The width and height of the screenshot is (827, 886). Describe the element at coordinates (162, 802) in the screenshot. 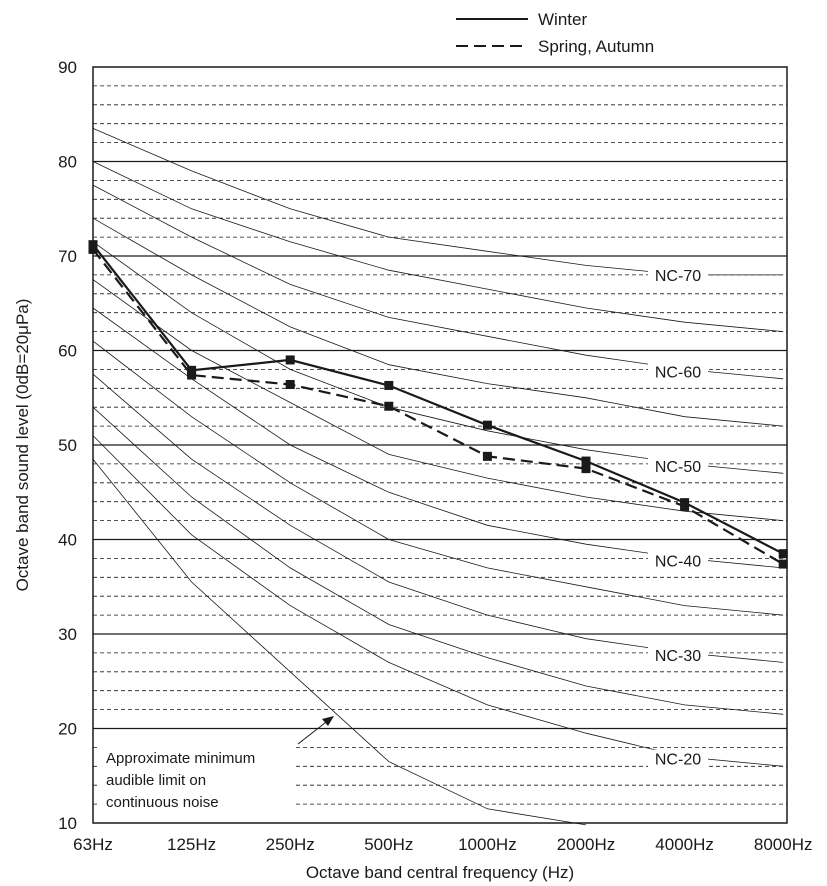

I see `annotation-text: continuous noise` at that location.